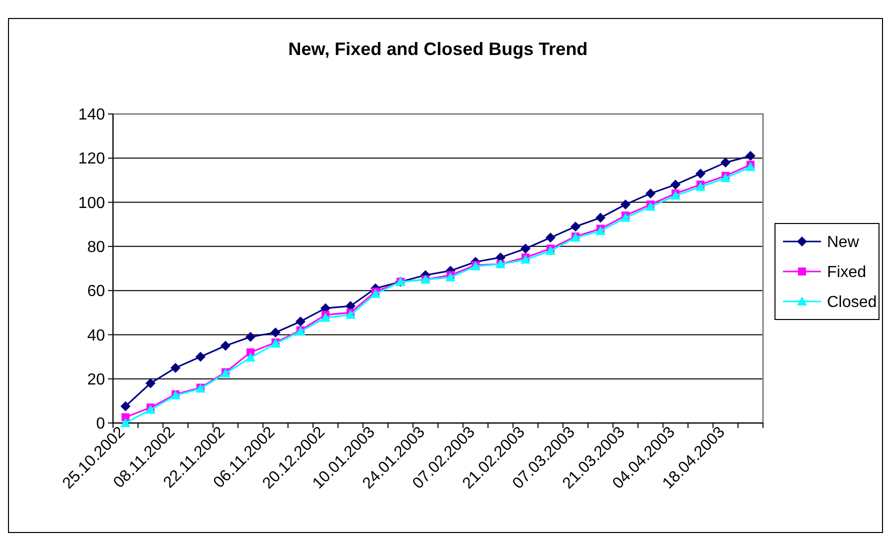 The height and width of the screenshot is (541, 891). I want to click on y-tick-label: 80, so click(96, 247).